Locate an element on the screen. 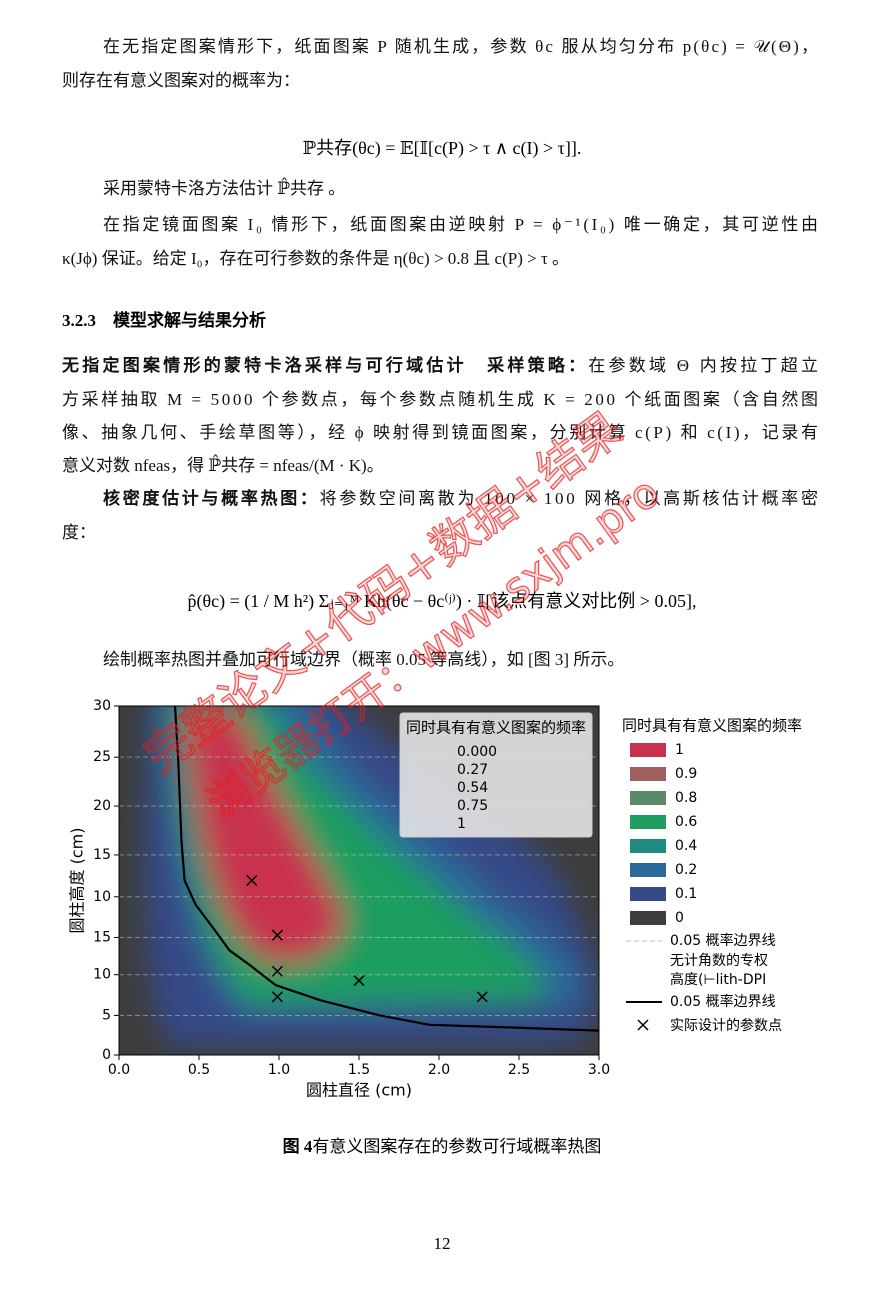  x-tick-label: 0.5 is located at coordinates (199, 1070).